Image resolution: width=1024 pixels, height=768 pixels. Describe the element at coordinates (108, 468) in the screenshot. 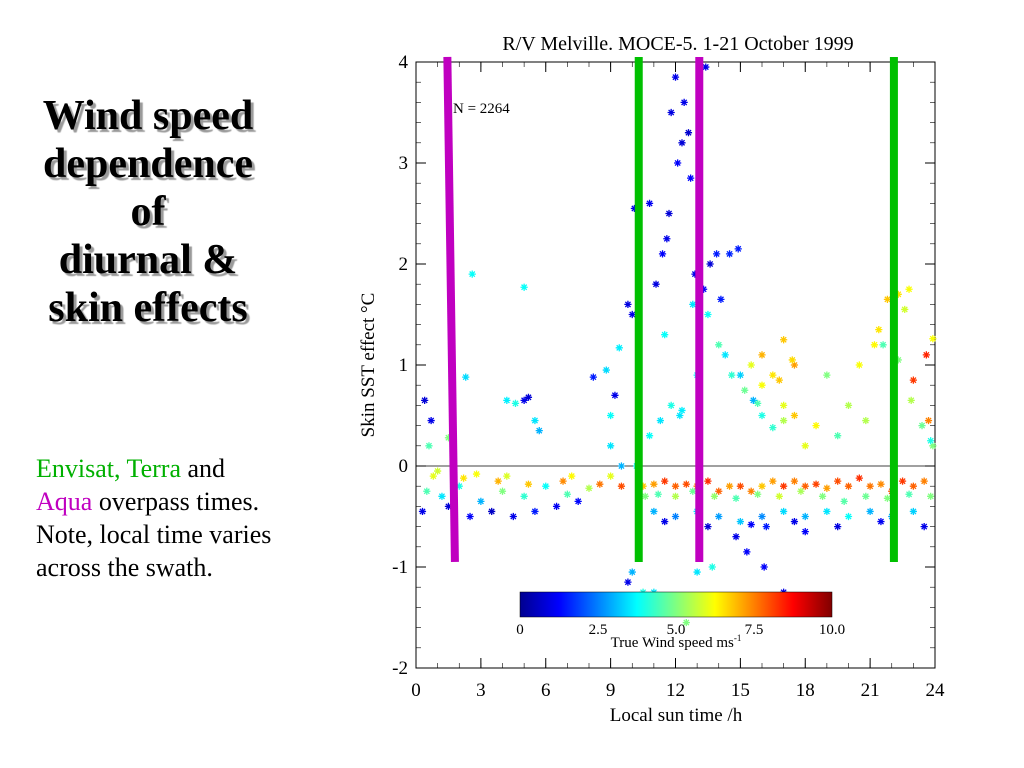

I see `envisat-terra-label: Envisat, Terra` at that location.